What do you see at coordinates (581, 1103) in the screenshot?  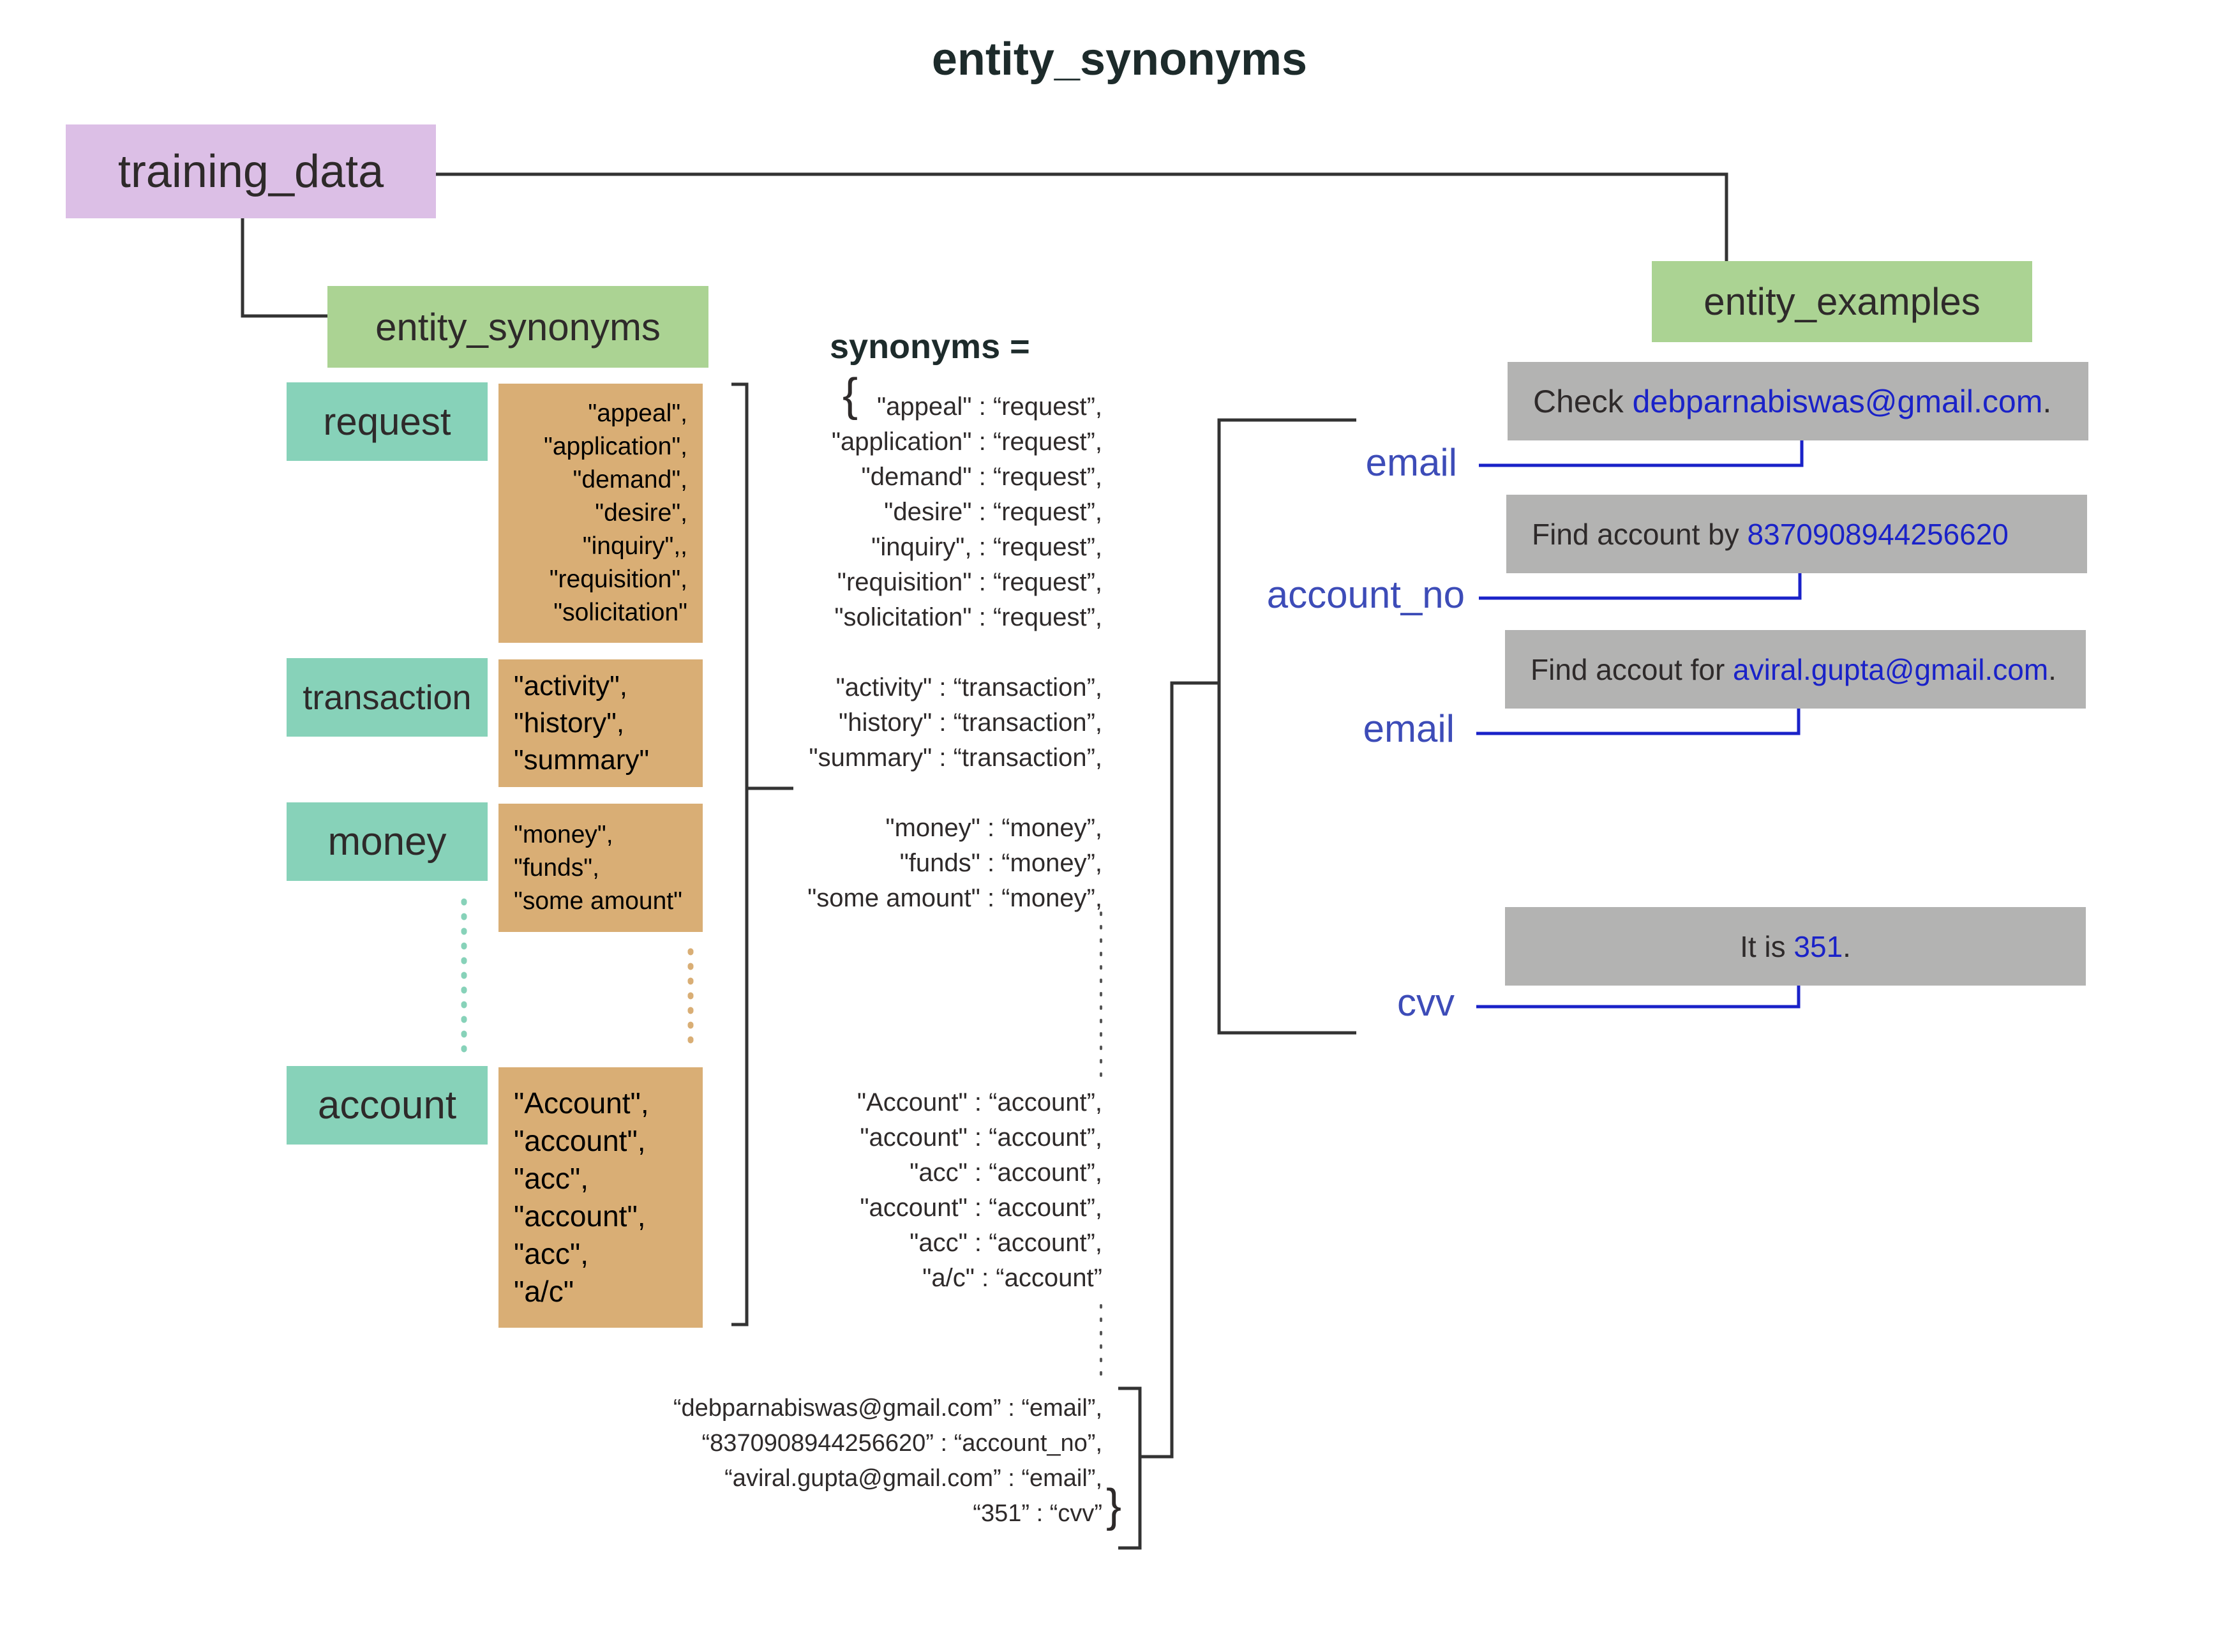 I see `synonym-item: "Account",` at bounding box center [581, 1103].